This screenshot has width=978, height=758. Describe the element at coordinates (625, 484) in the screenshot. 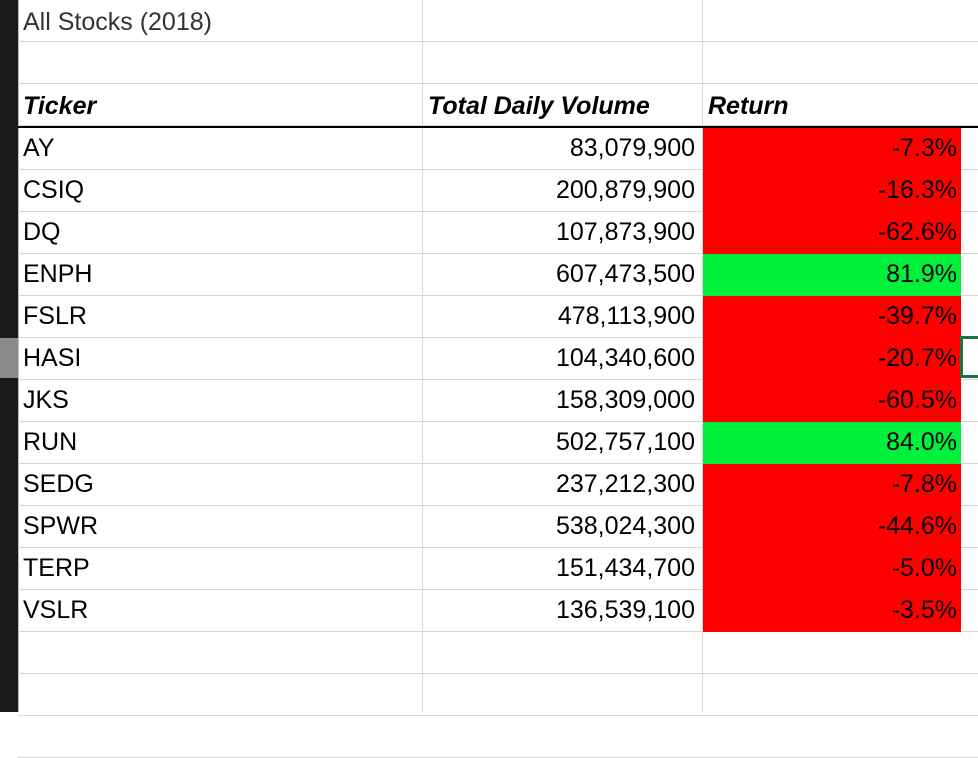

I see `volume-cell: 237,212,300` at that location.